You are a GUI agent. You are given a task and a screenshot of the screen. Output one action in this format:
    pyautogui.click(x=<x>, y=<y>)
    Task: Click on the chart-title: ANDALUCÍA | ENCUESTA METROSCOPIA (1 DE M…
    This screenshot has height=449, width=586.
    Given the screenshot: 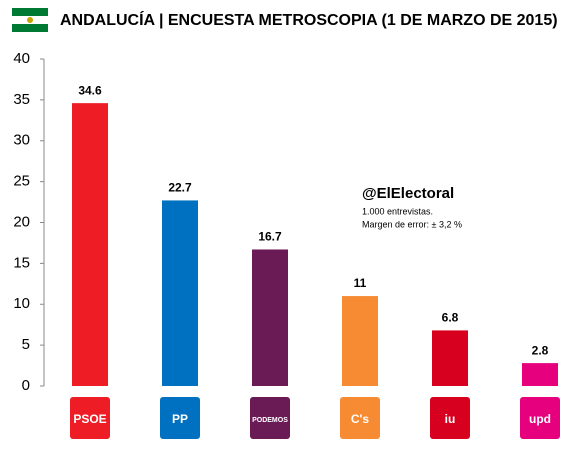 What is the action you would take?
    pyautogui.click(x=309, y=19)
    